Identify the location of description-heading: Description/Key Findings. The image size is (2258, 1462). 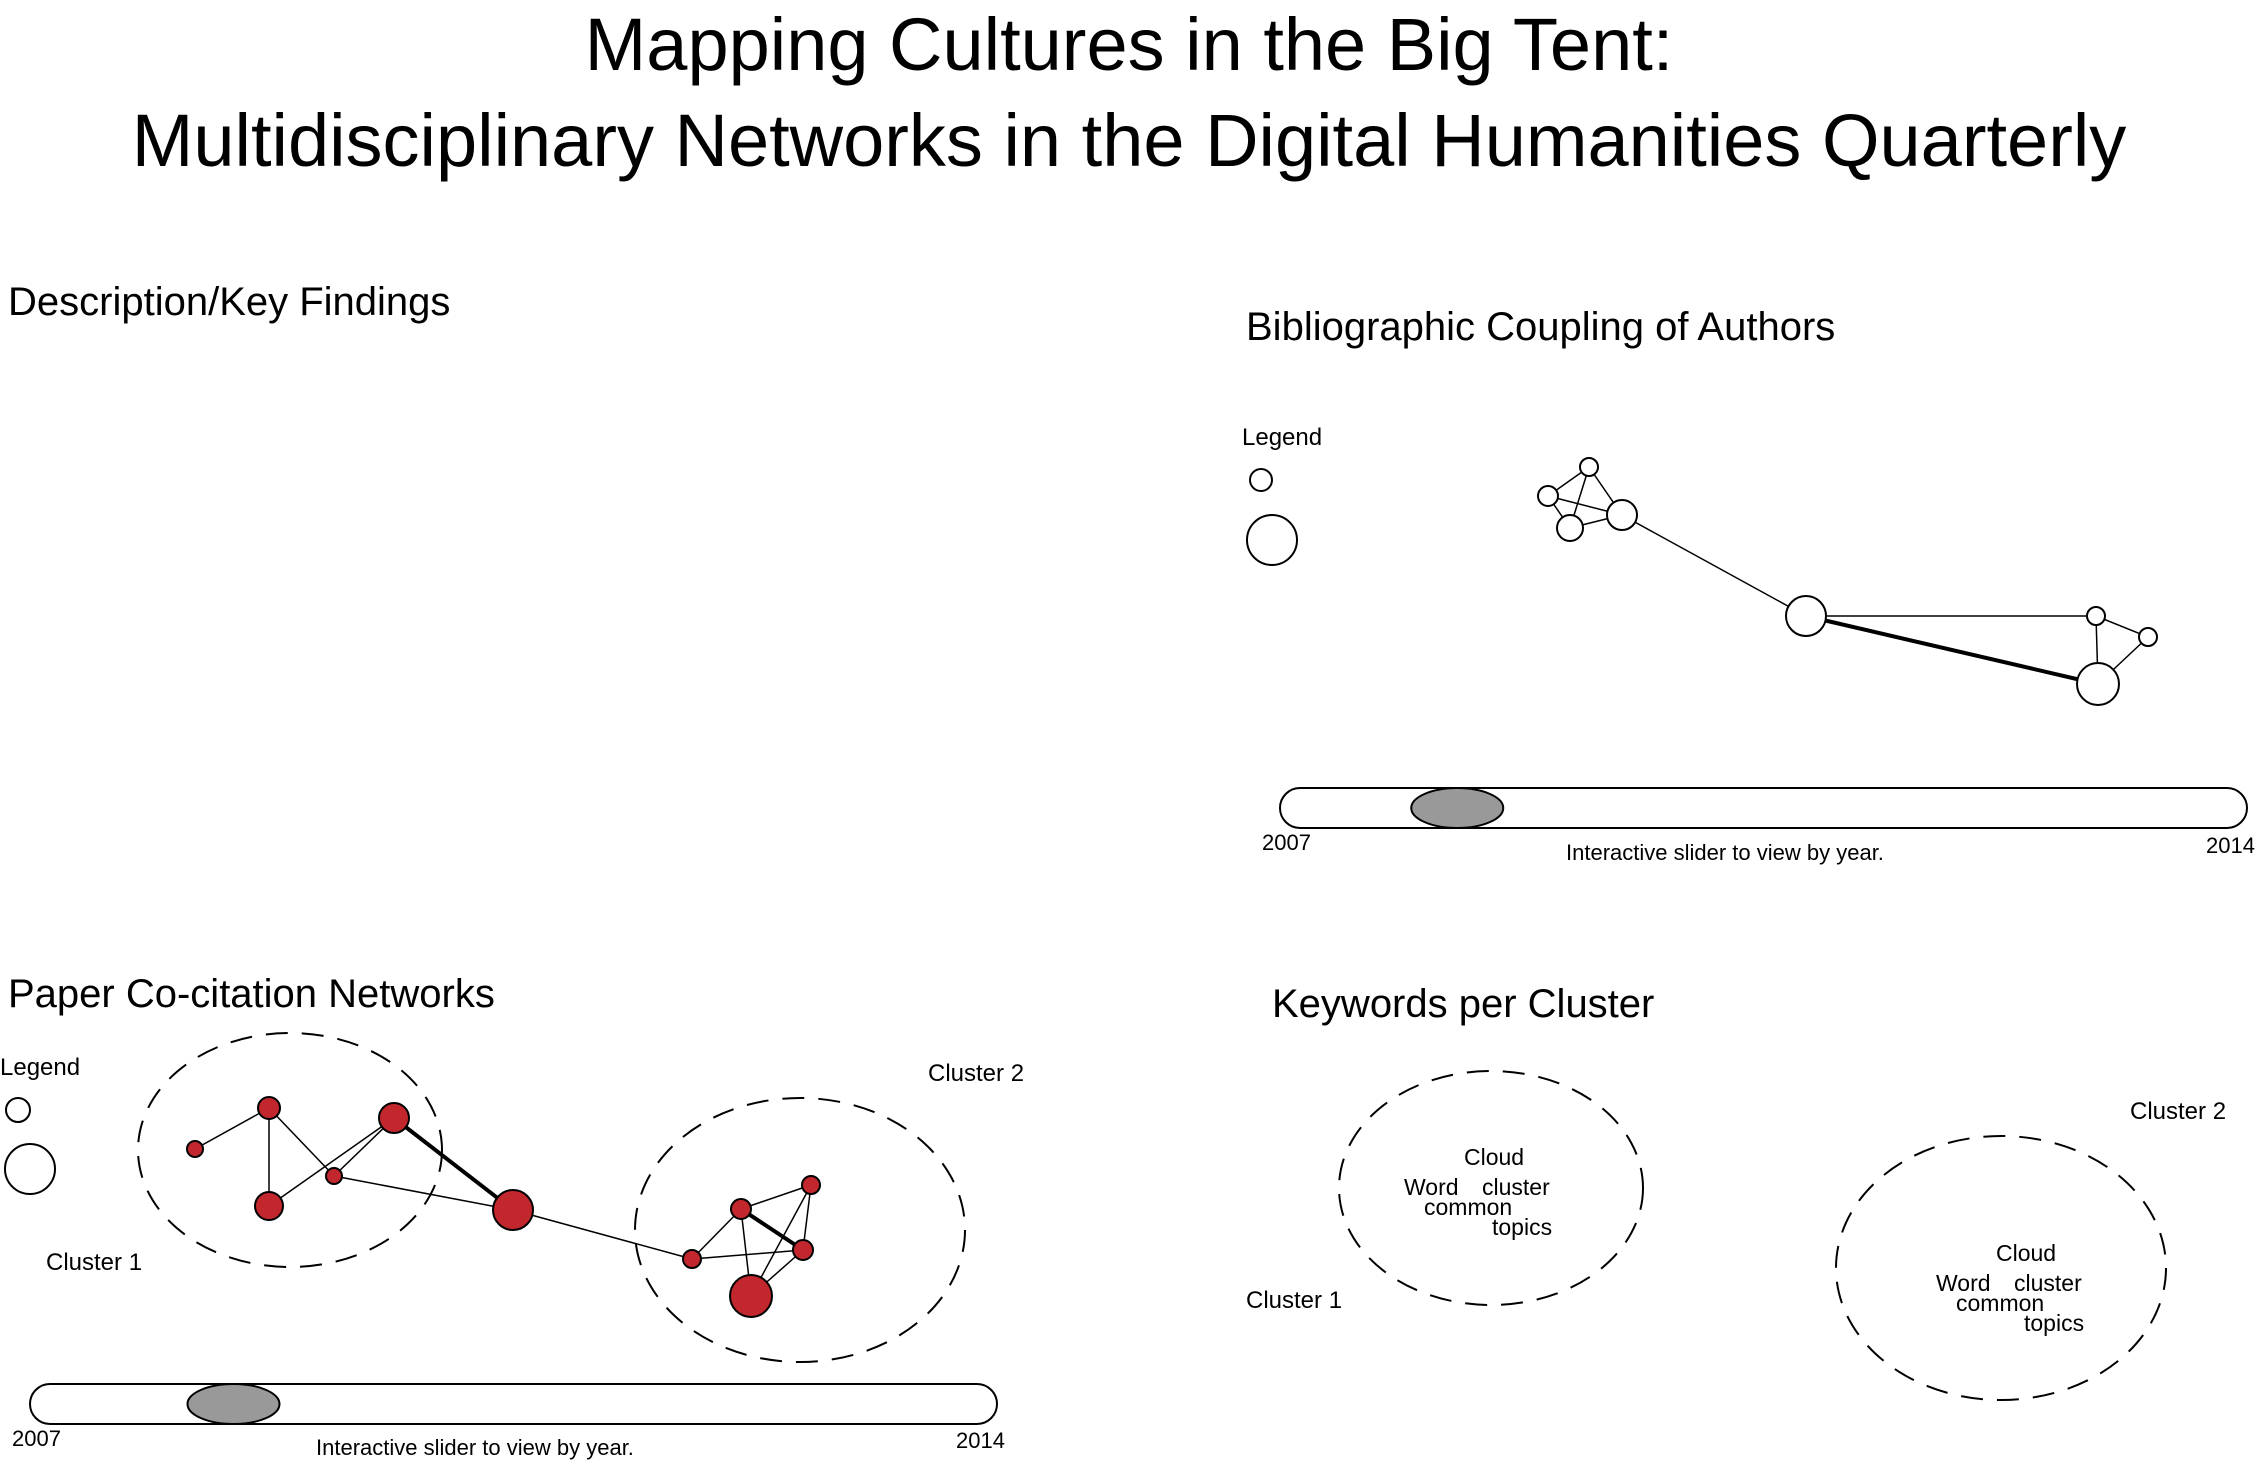
(229, 302).